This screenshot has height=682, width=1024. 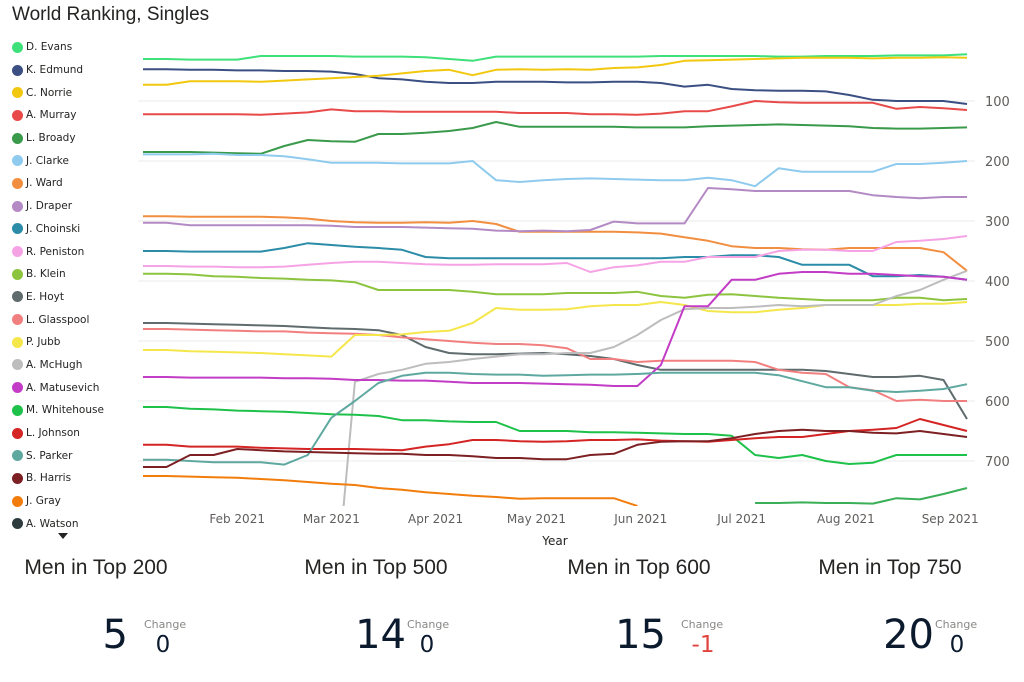 What do you see at coordinates (49, 478) in the screenshot?
I see `legend-label: B. Harris` at bounding box center [49, 478].